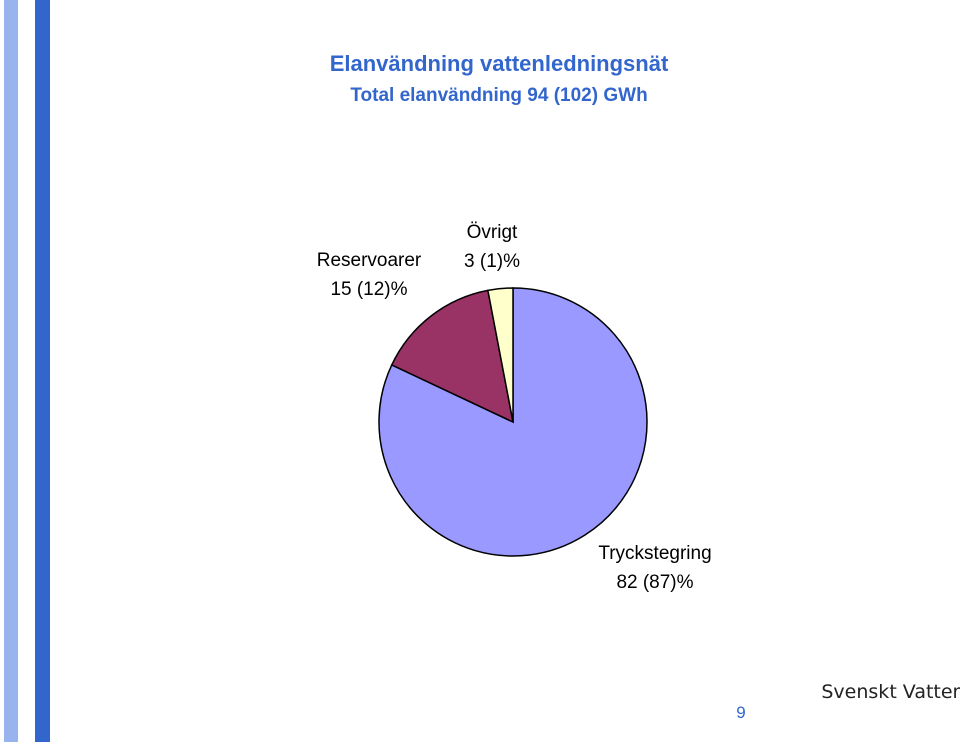 The image size is (960, 742). What do you see at coordinates (740, 712) in the screenshot?
I see `page-number: 9` at bounding box center [740, 712].